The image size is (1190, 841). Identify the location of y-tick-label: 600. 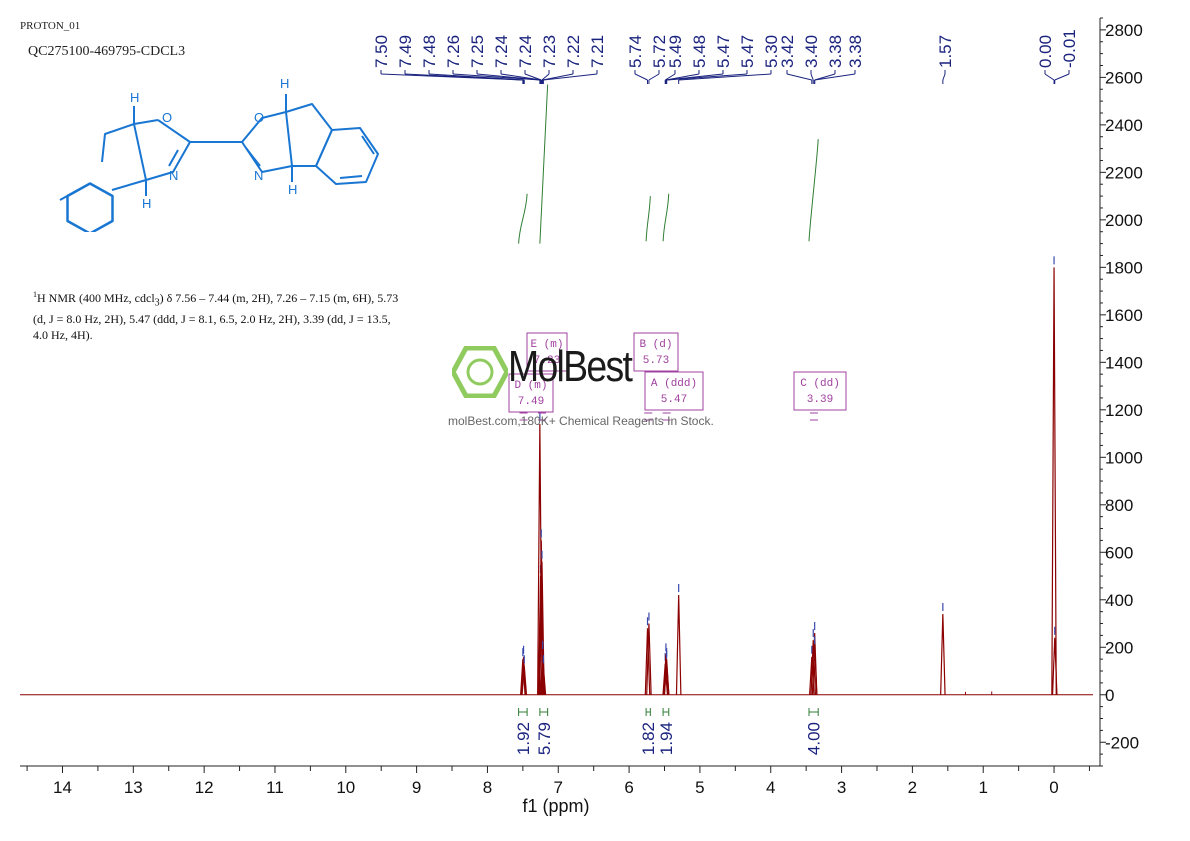
(1119, 552).